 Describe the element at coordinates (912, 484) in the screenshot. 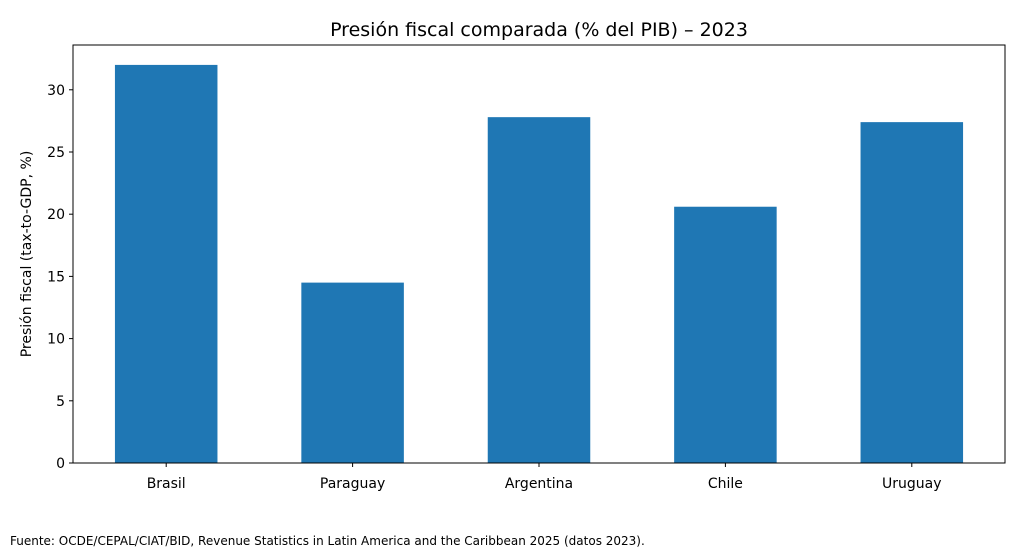

I see `x-tick-label: Uruguay` at that location.